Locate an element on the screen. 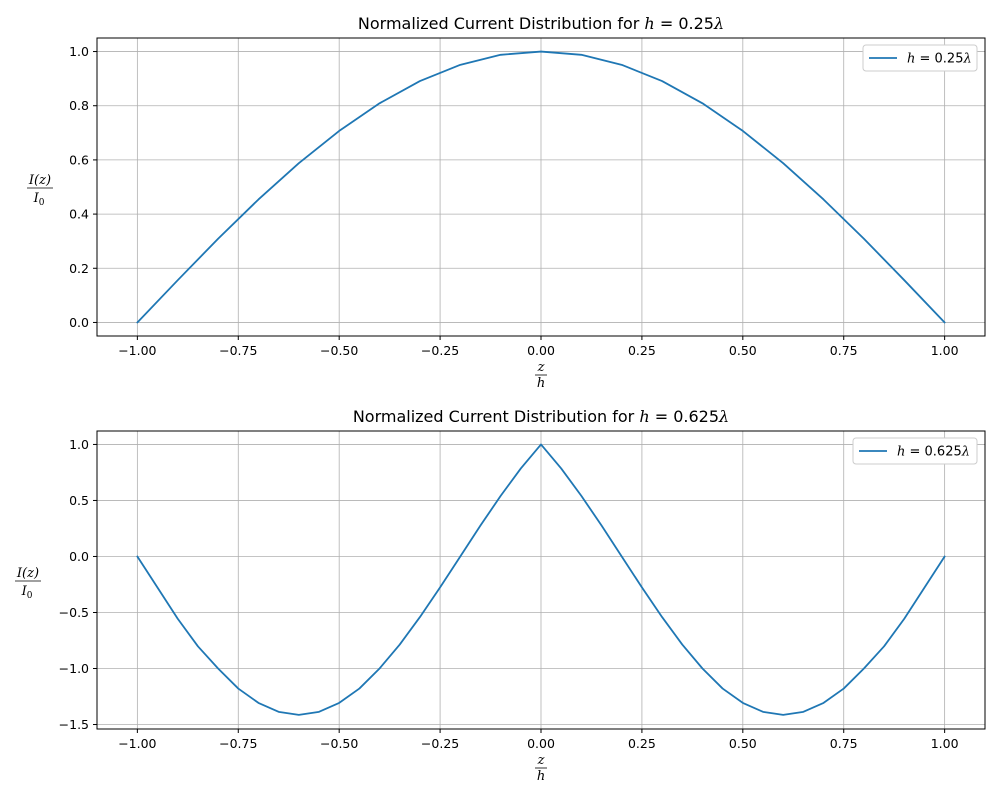 The width and height of the screenshot is (1000, 800). y-tick-label: −1.5 is located at coordinates (74, 724).